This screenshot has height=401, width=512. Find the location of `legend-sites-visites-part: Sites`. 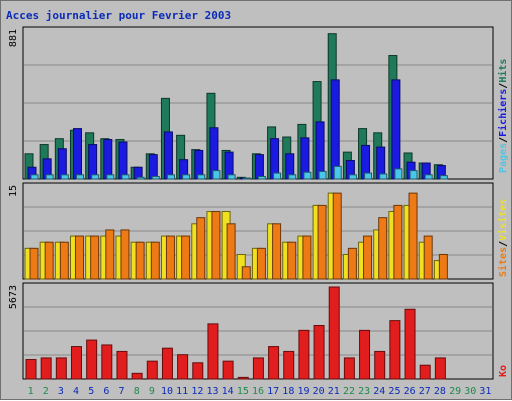

legend-sites-visites-part: Sites is located at coordinates (503, 262).